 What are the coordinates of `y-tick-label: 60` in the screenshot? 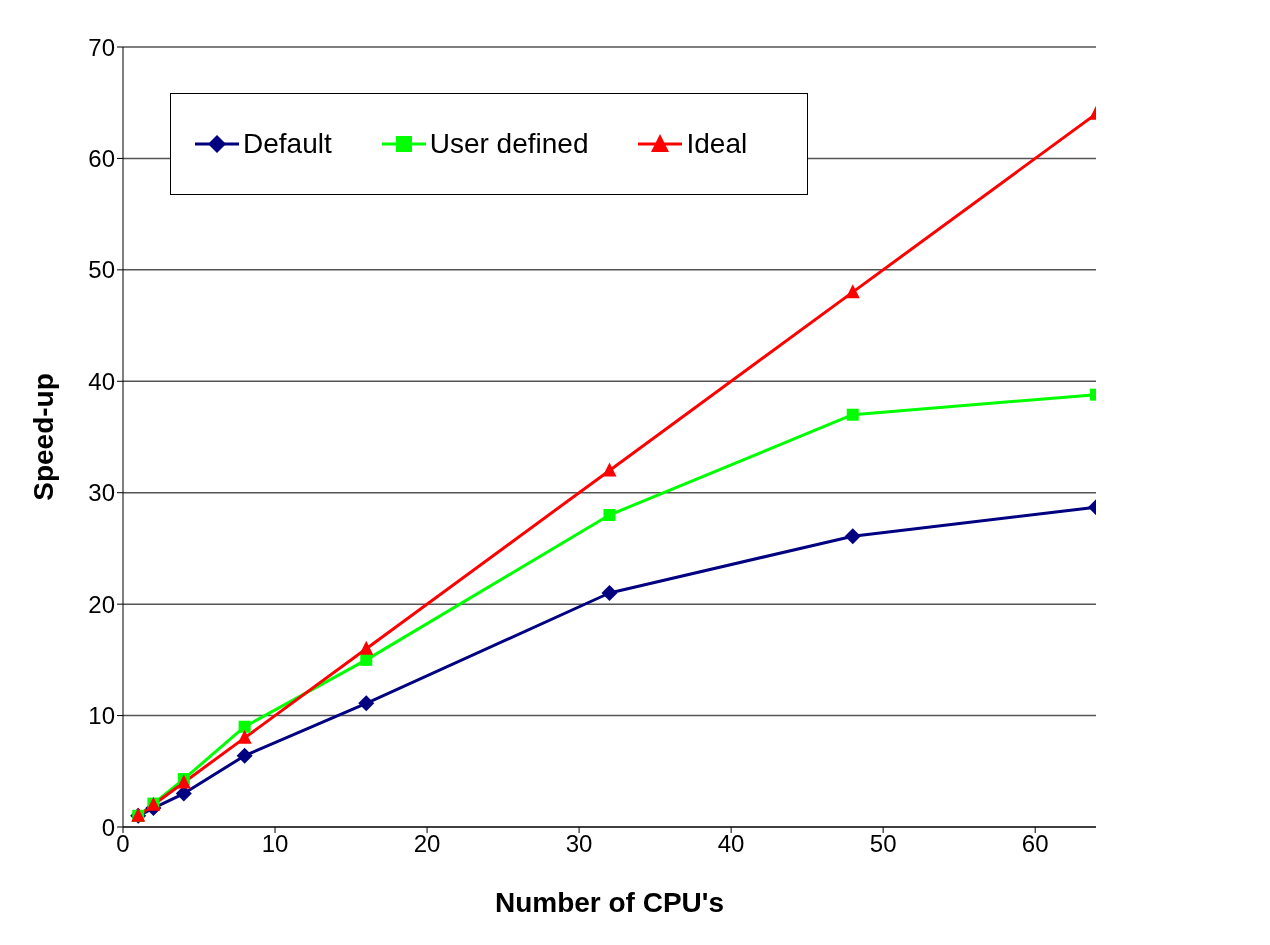 It's located at (101, 158).